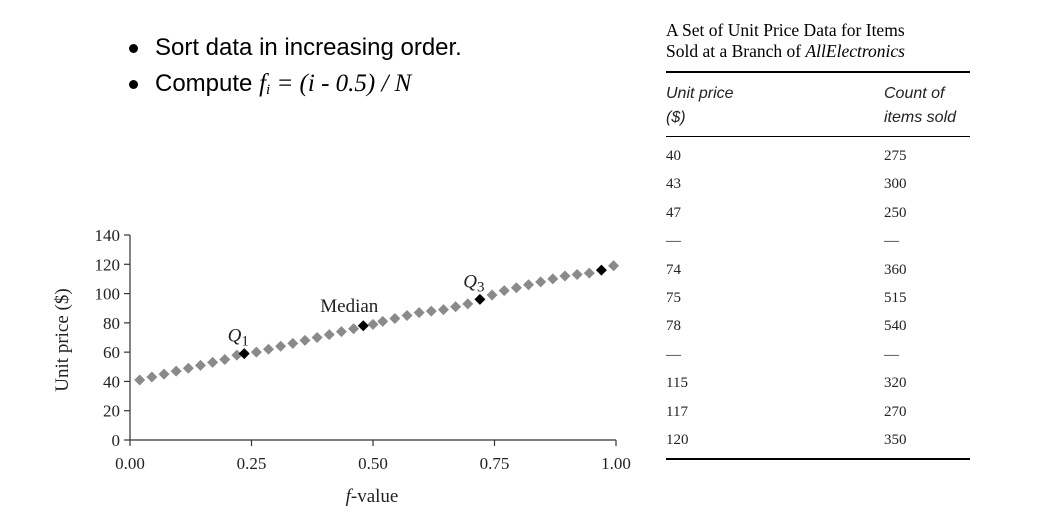  I want to click on highlight-label: Q1, so click(238, 338).